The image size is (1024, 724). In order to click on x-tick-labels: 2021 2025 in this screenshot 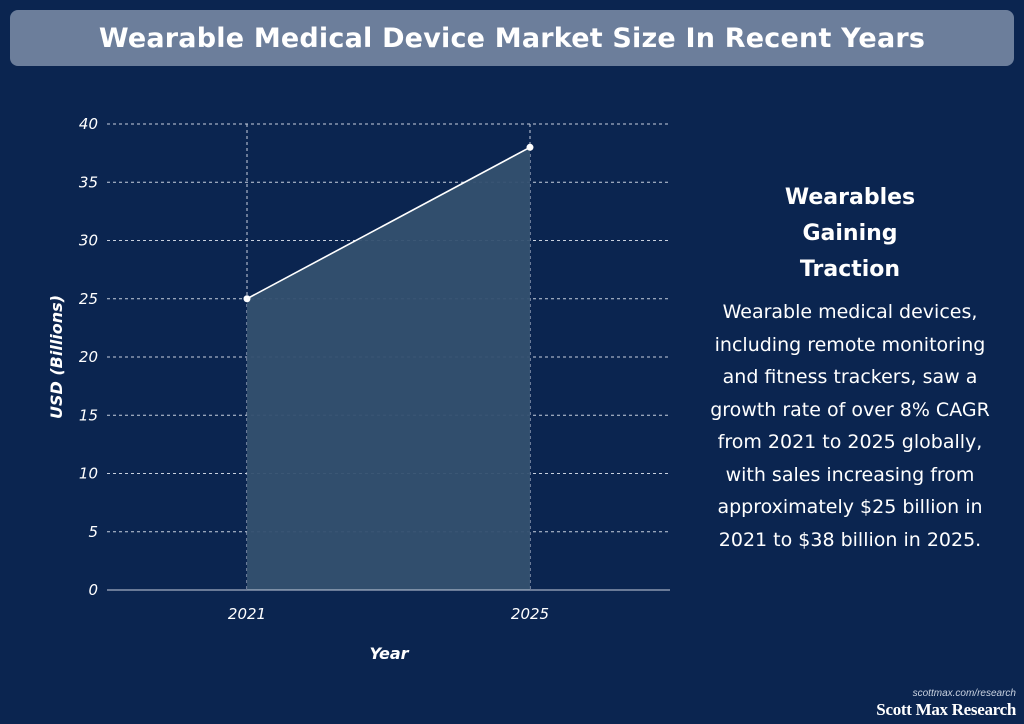, I will do `click(388, 614)`.